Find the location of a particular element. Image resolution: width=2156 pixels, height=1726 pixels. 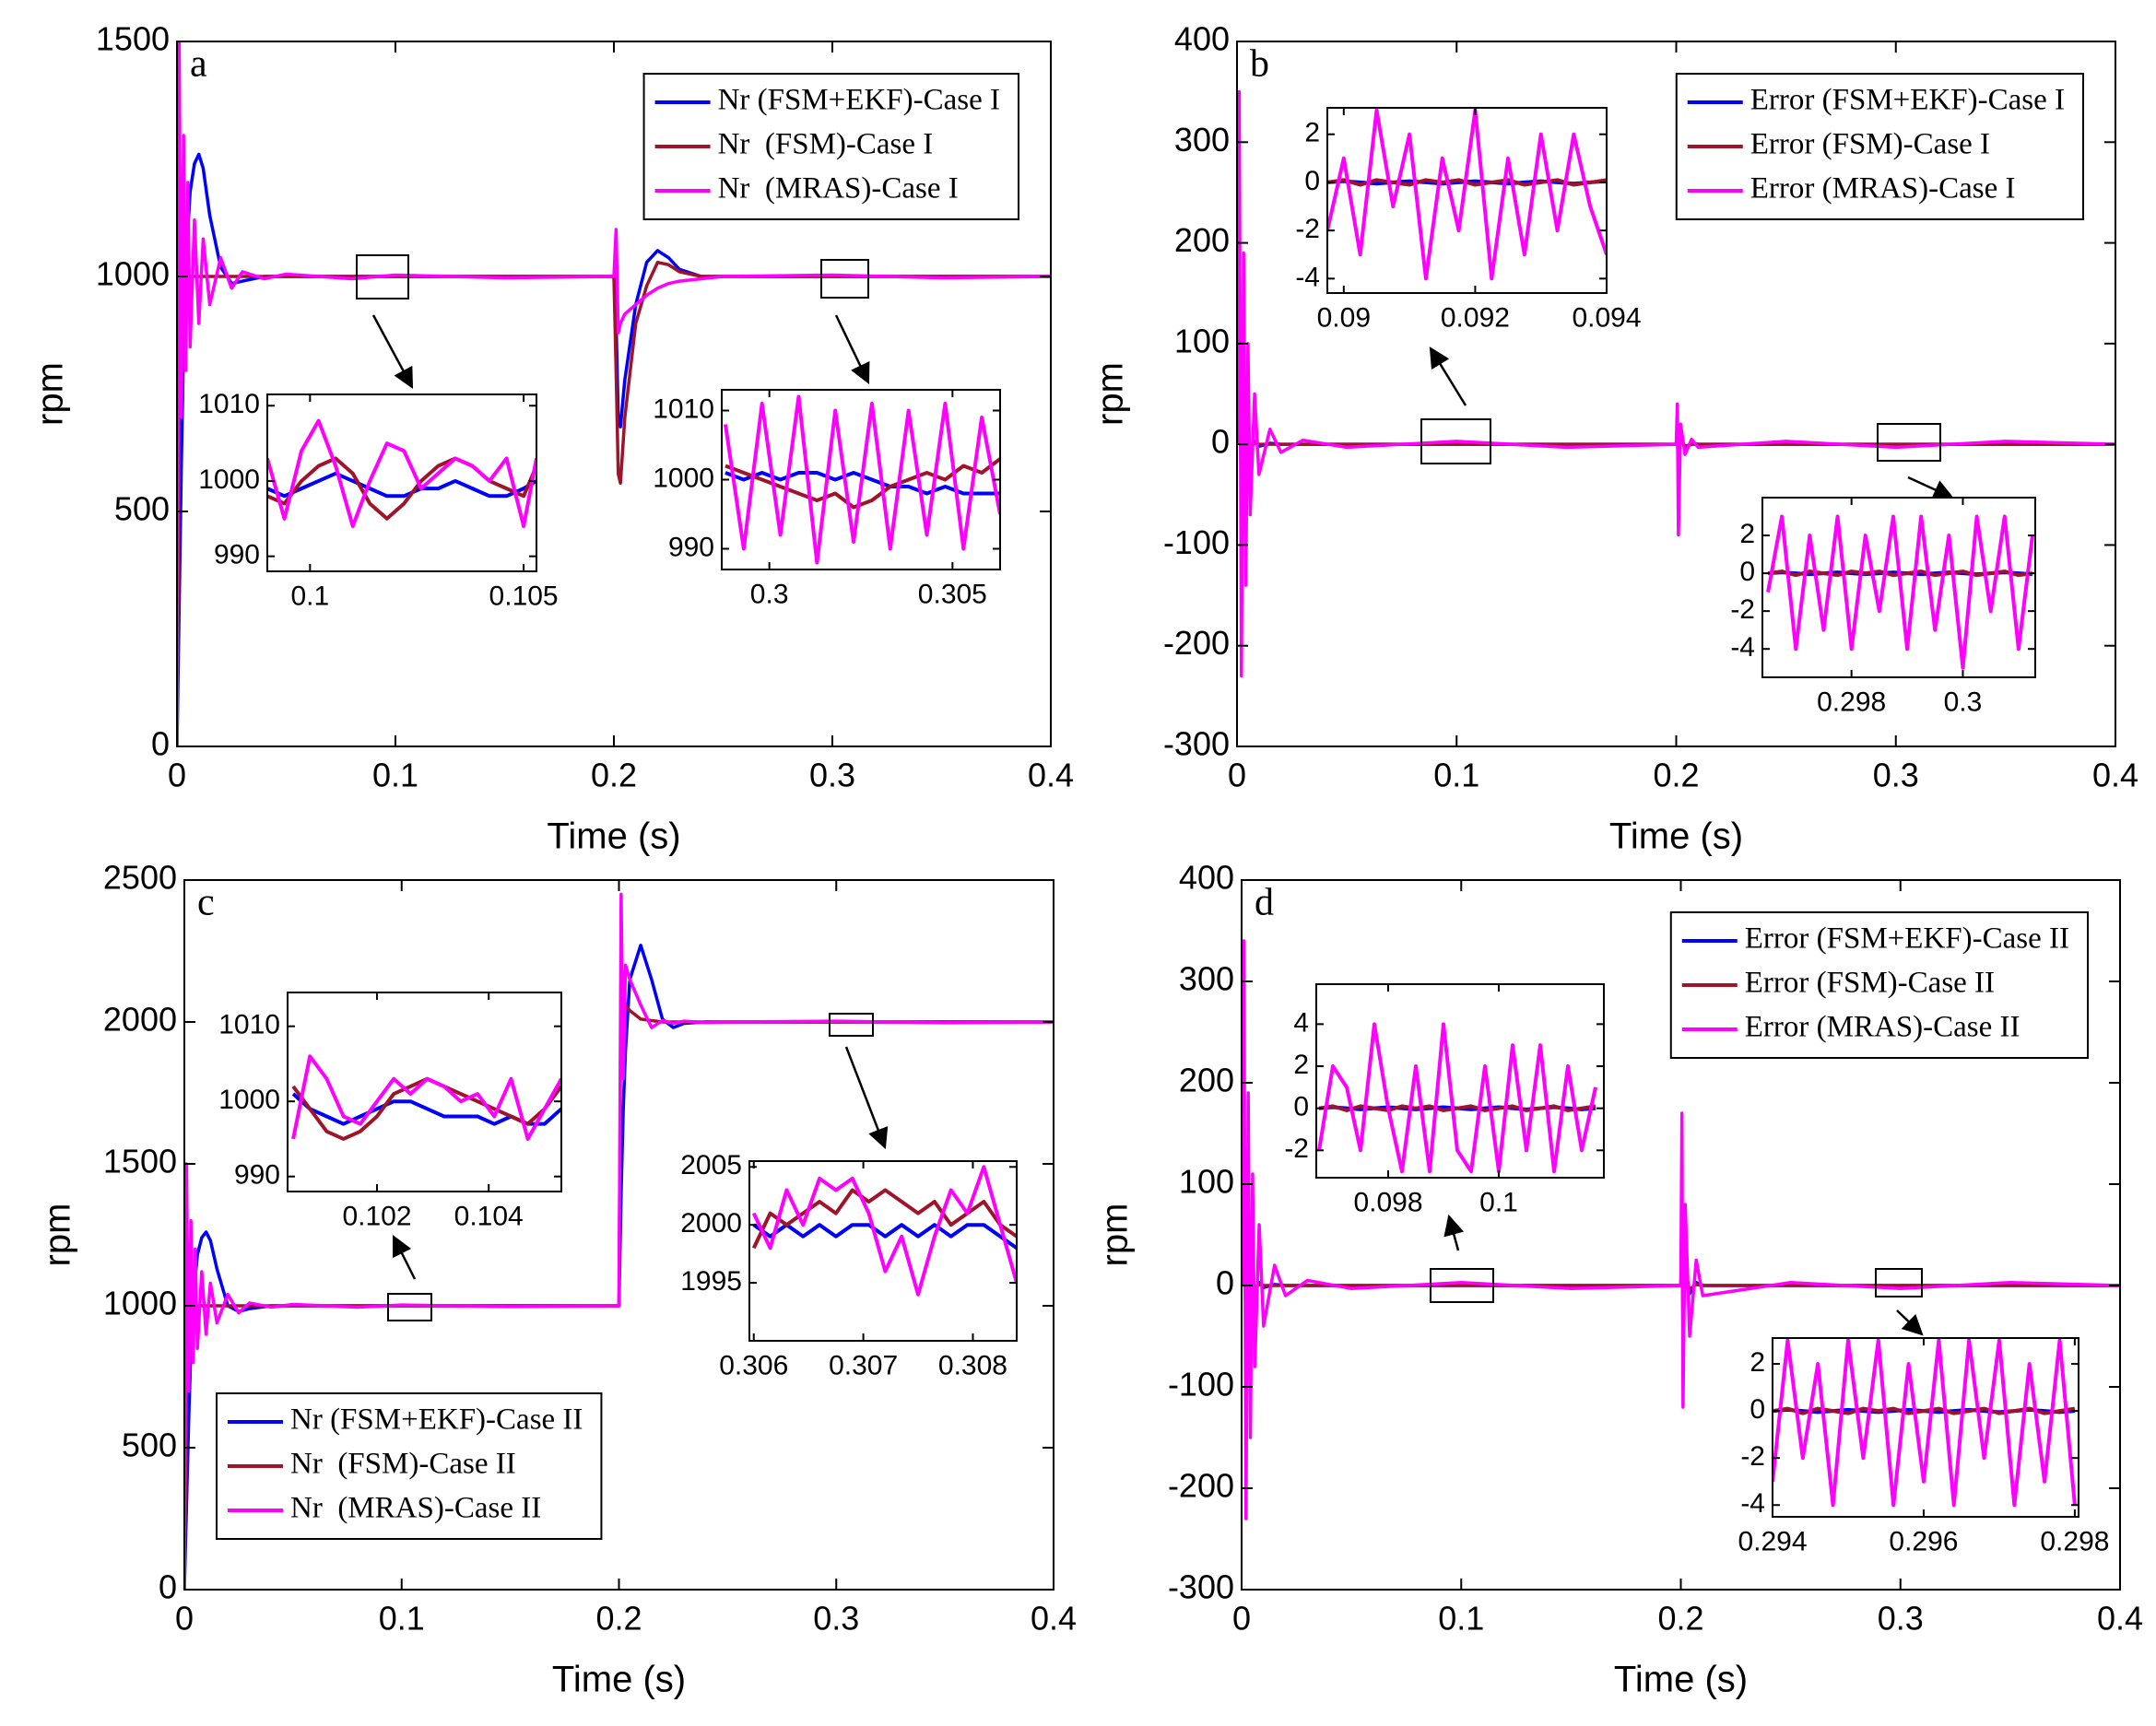

x-tick-label: 0.102 is located at coordinates (376, 1216).